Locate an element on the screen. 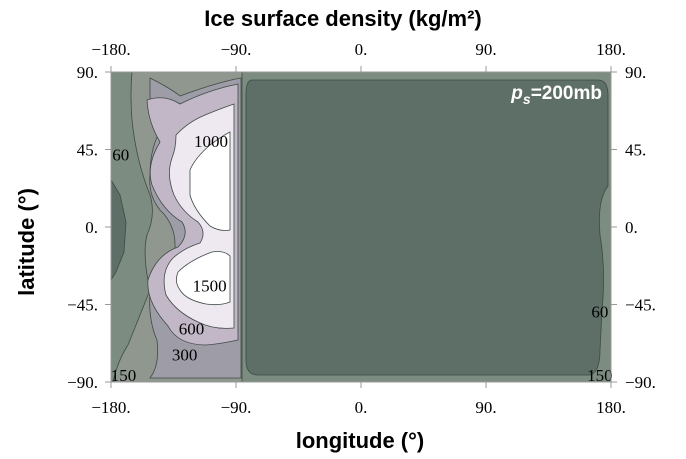 This screenshot has height=459, width=686. y-ticks-left: 90. 45. 0. −45. −90. is located at coordinates (89, 227).